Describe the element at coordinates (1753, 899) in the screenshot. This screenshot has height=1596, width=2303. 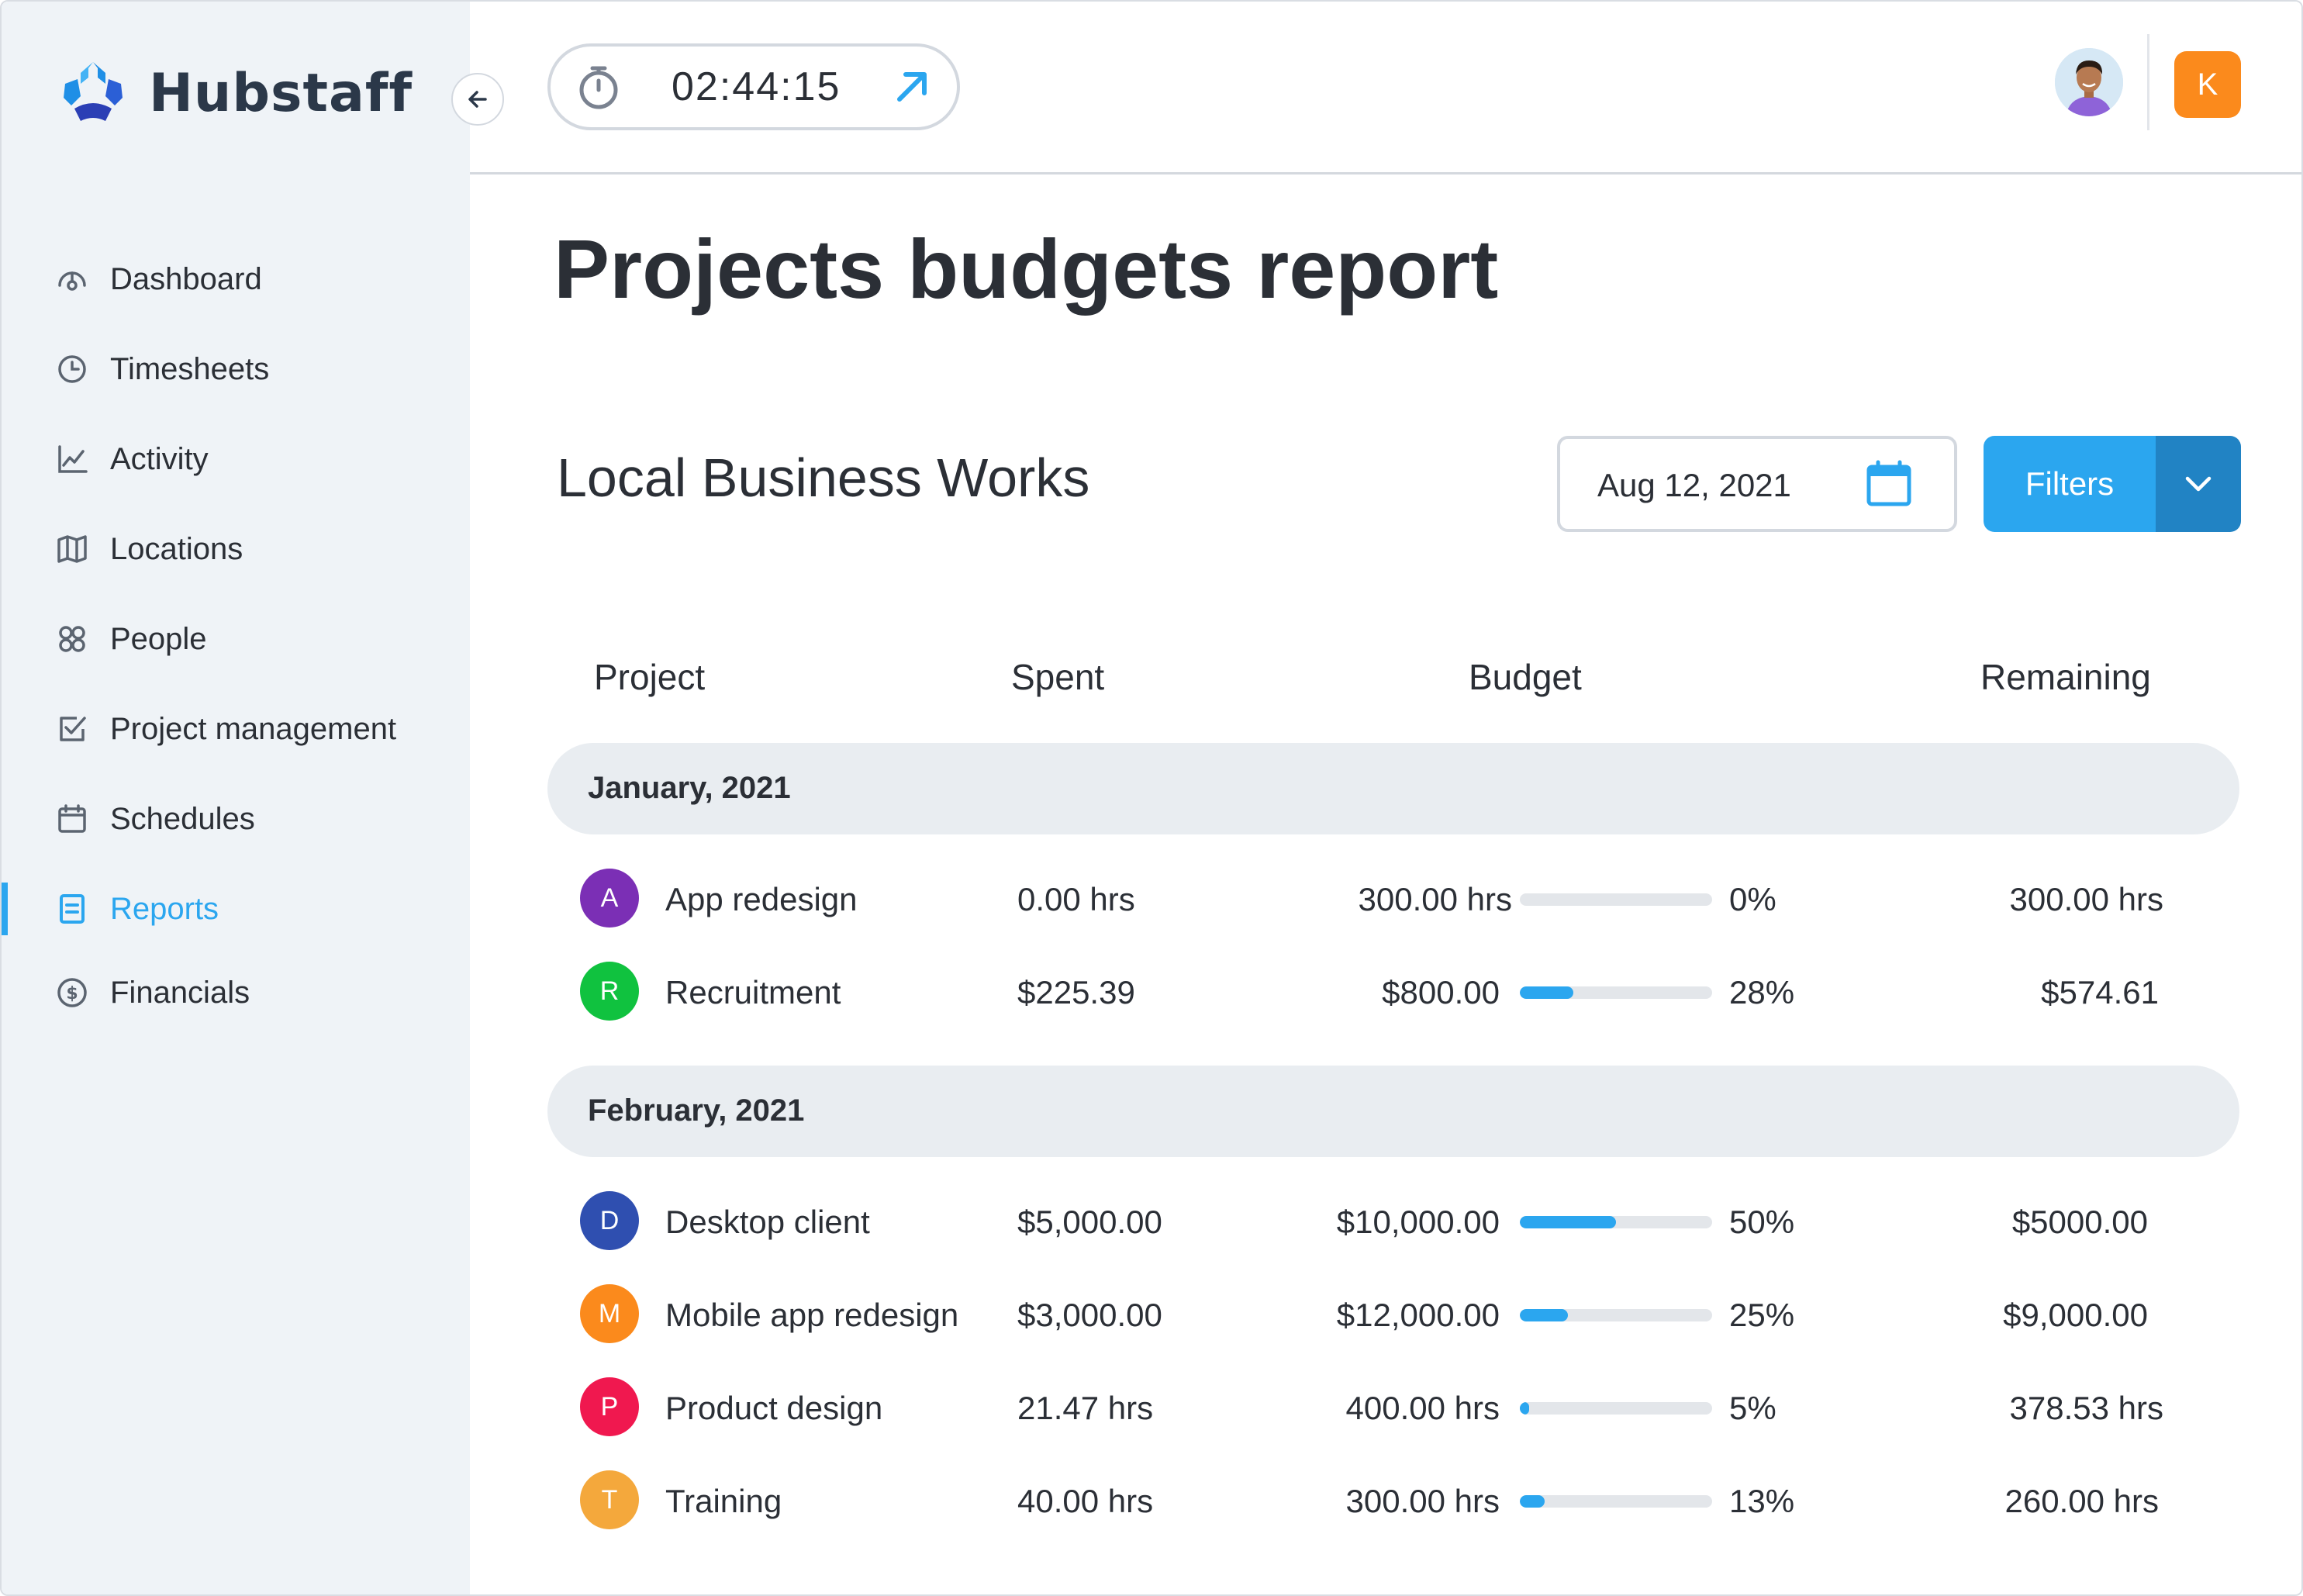
I see `percent-value: 0%` at that location.